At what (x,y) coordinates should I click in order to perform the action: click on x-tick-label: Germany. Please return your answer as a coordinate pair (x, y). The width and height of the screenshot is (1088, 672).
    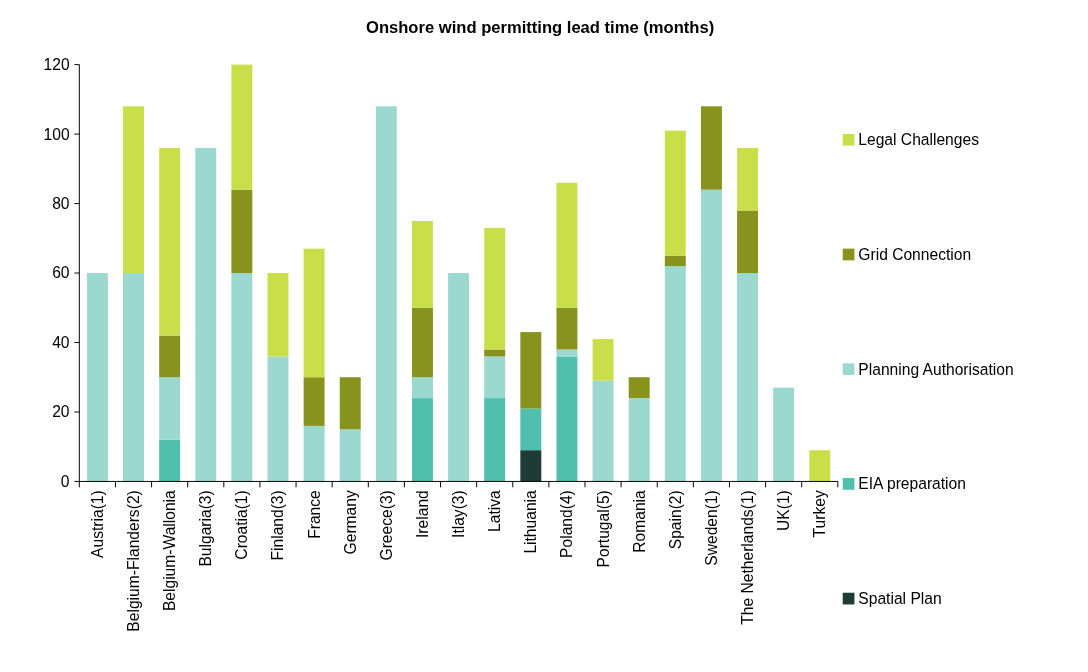
    Looking at the image, I should click on (350, 522).